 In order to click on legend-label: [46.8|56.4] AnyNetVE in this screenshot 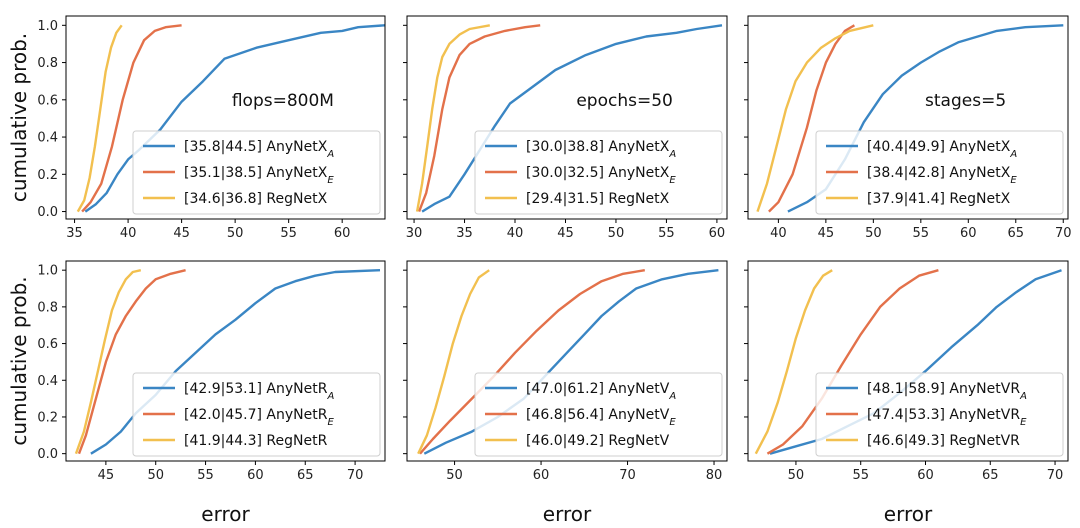, I will do `click(601, 417)`.